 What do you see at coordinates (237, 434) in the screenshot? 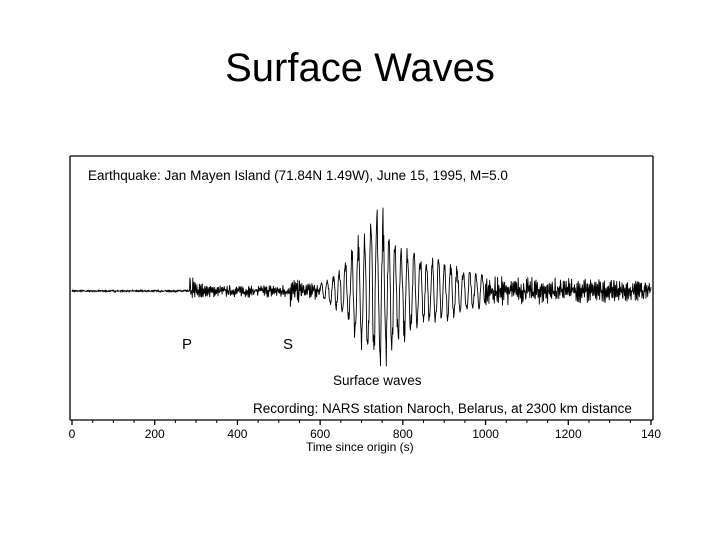
I see `x-tick-label: 400` at bounding box center [237, 434].